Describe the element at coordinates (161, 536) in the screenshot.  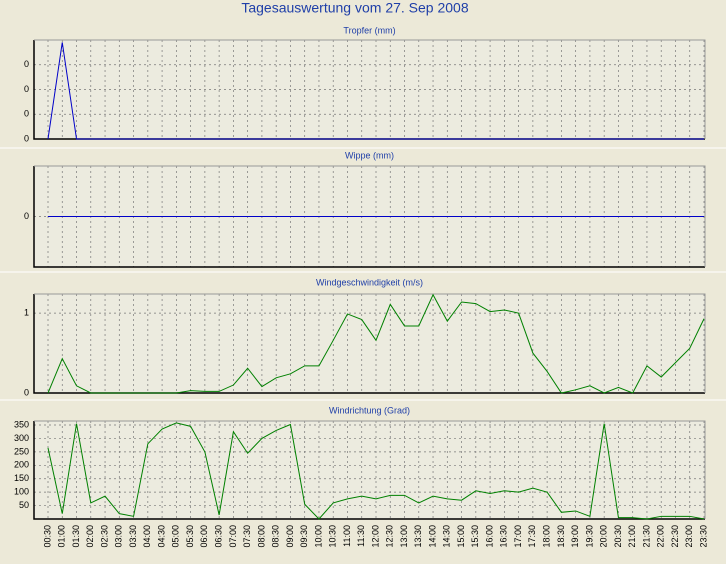
I see `x-tick-label: 04:30` at that location.